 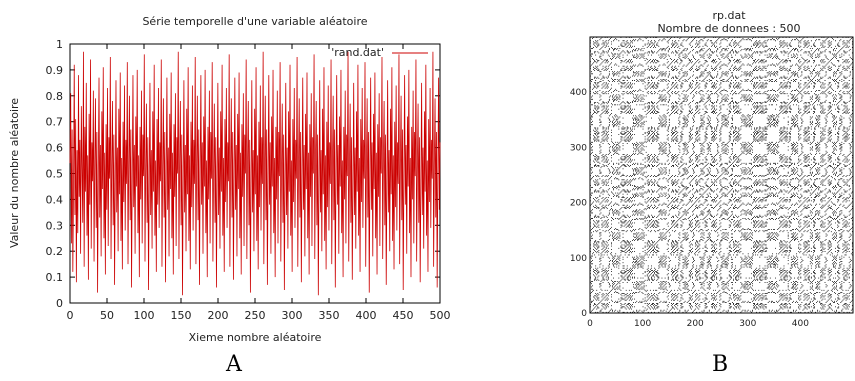 I want to click on chart-a-legend-label: 'rand.dat', so click(x=357, y=52).